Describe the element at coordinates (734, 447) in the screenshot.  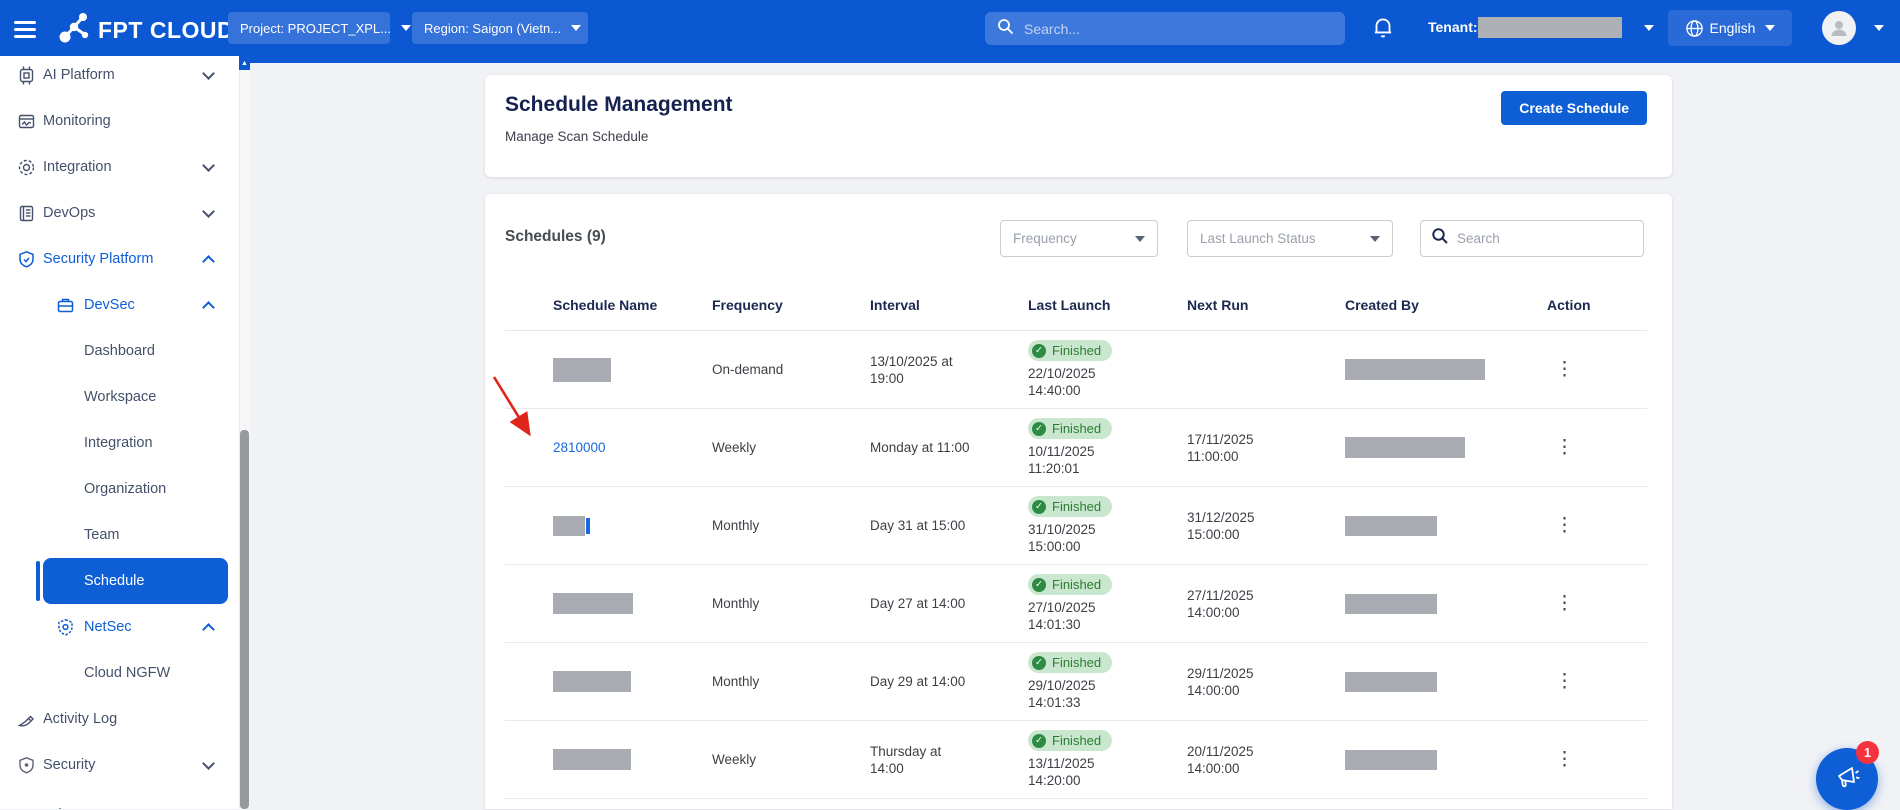
I see `frequency-cell: Weekly` at that location.